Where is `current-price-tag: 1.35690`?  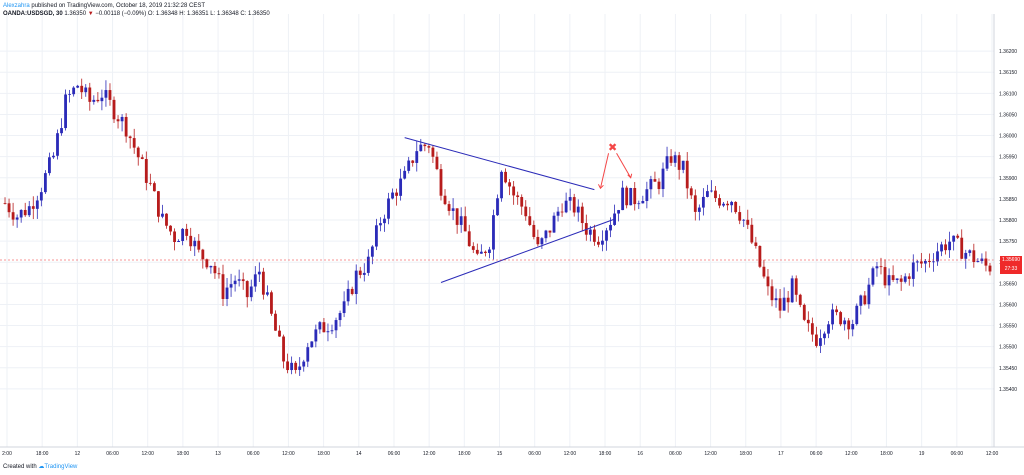 current-price-tag: 1.35690 is located at coordinates (1011, 260).